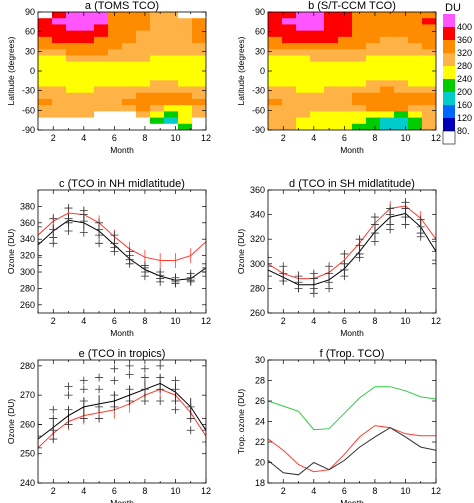 This screenshot has width=474, height=503. I want to click on y-tick-label: 30, so click(30, 51).